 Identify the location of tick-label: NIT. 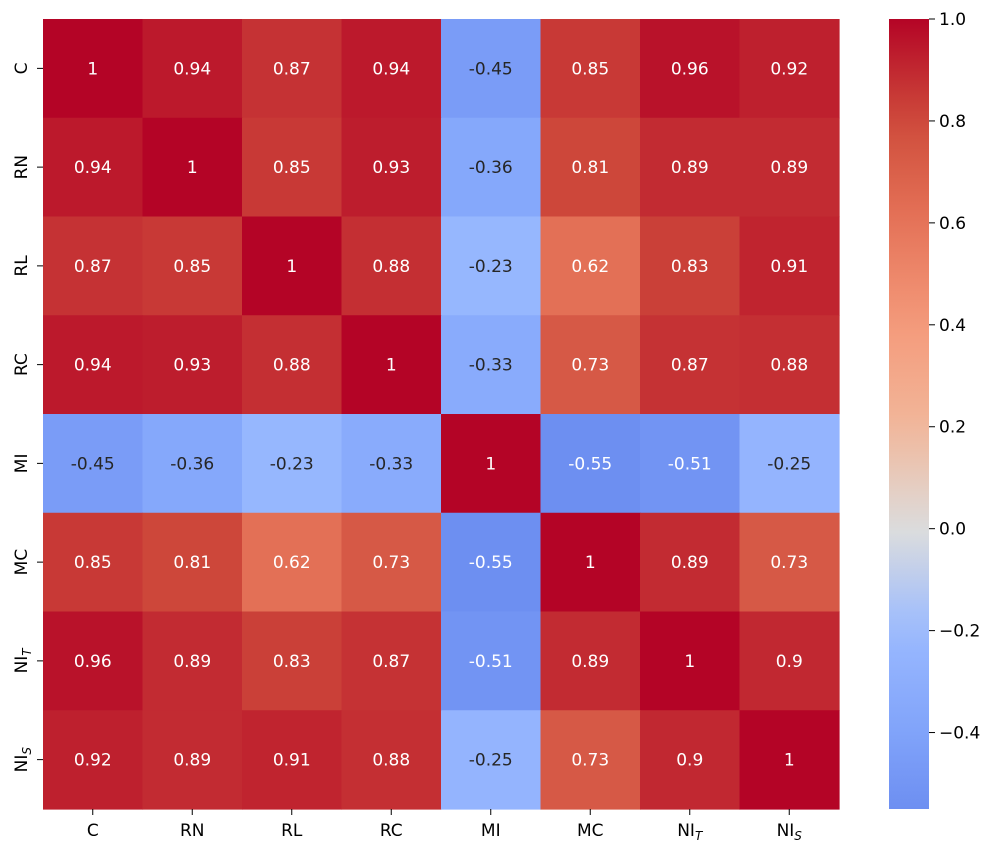
(690, 832).